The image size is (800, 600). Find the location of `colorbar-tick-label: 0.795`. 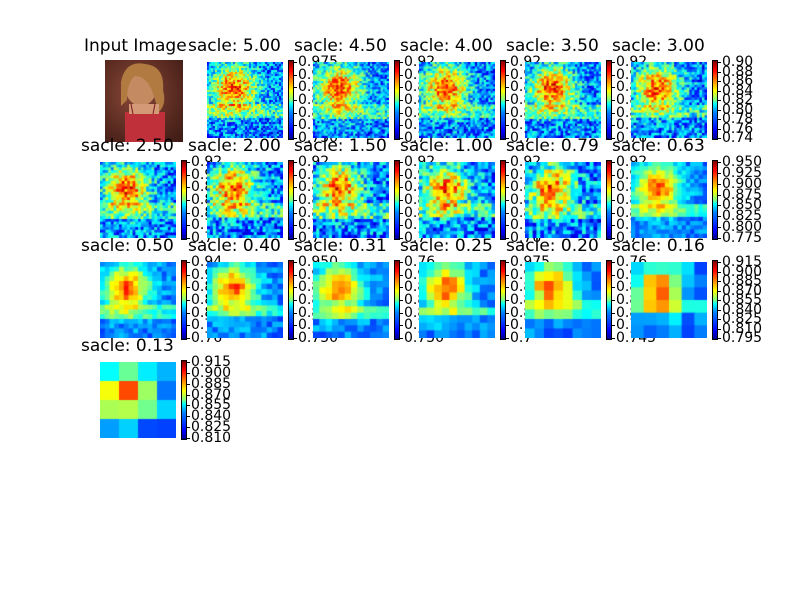

colorbar-tick-label: 0.795 is located at coordinates (742, 338).